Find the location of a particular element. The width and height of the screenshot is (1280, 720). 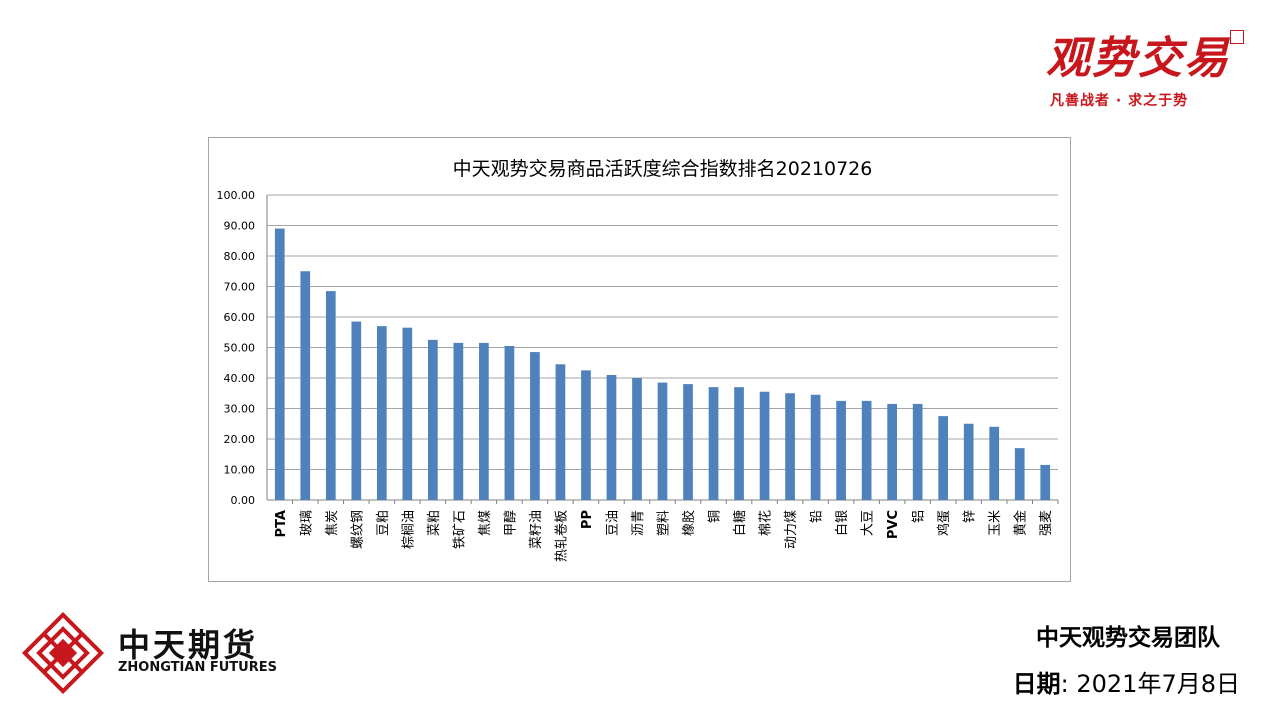

y-tick-label: 30.00 is located at coordinates (240, 409).